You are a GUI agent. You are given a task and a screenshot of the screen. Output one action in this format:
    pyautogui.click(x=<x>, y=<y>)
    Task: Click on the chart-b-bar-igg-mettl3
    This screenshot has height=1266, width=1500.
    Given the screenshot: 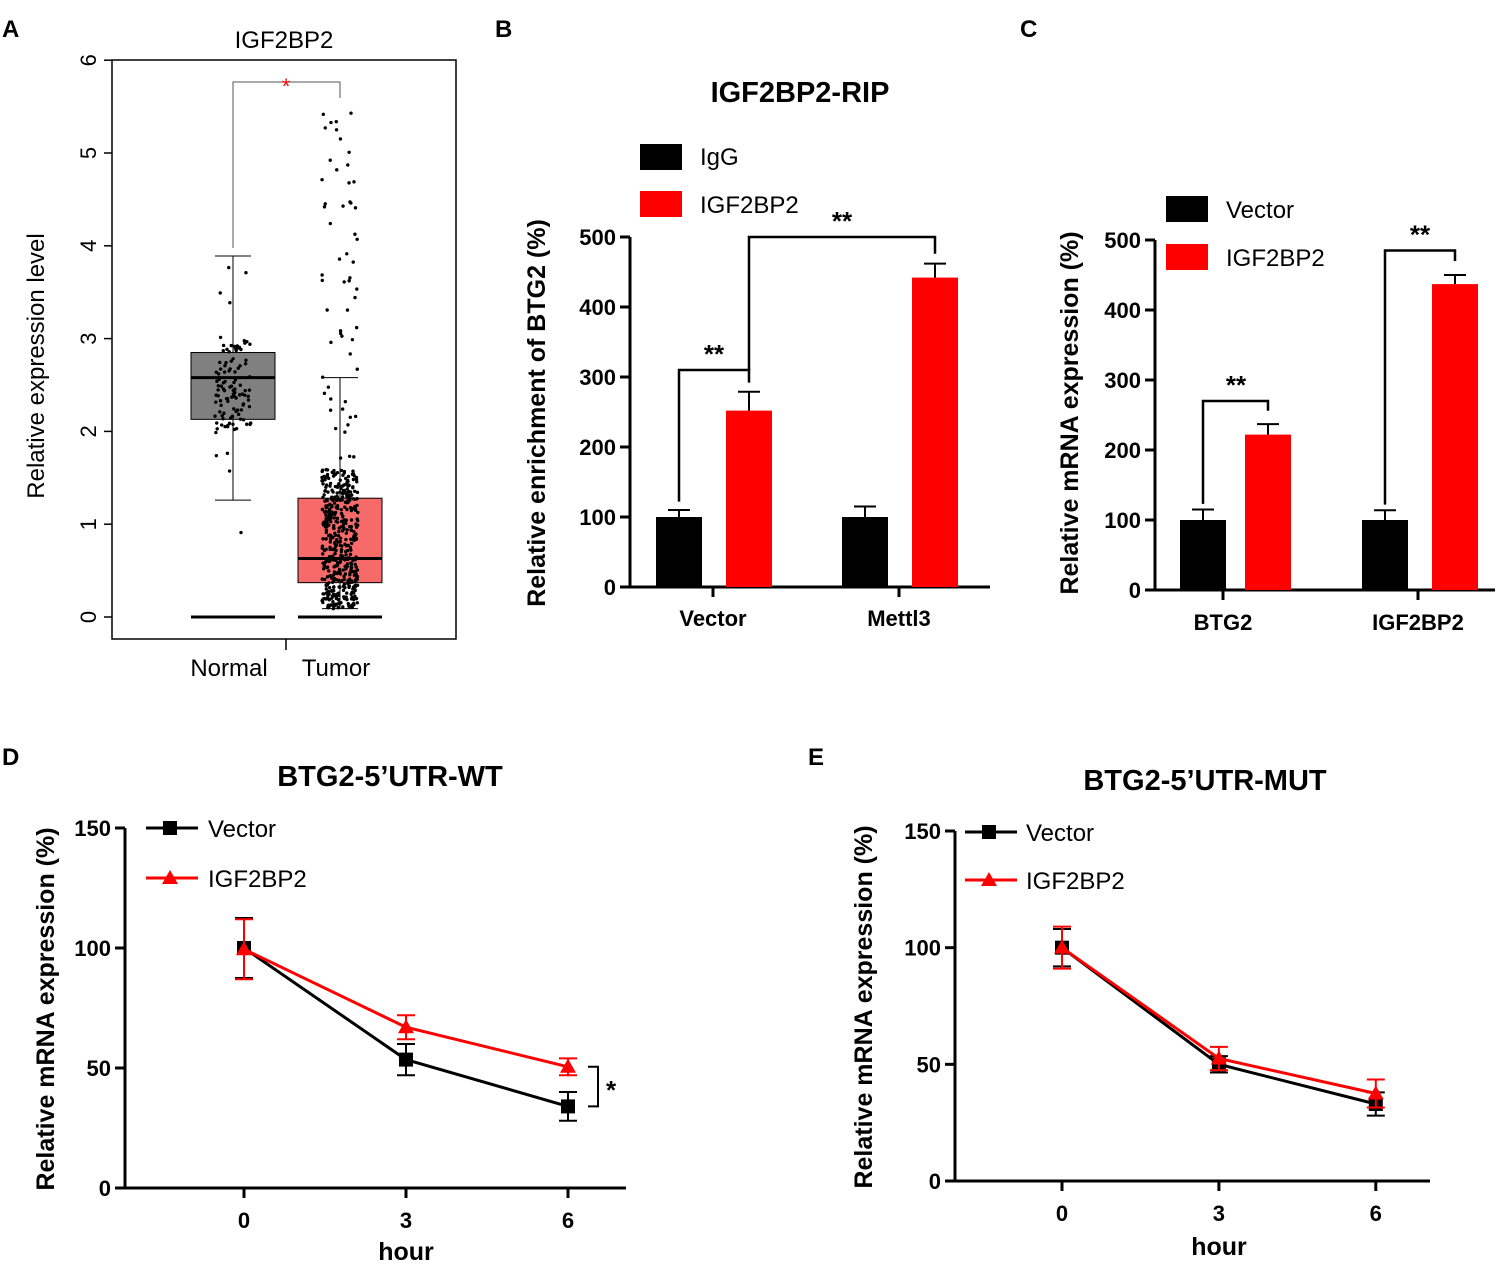 What is the action you would take?
    pyautogui.click(x=865, y=552)
    